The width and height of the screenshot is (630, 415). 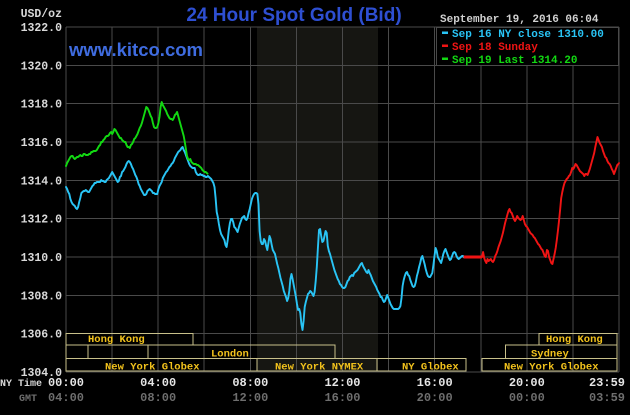 I want to click on svg-text: NY Time, so click(x=21, y=384).